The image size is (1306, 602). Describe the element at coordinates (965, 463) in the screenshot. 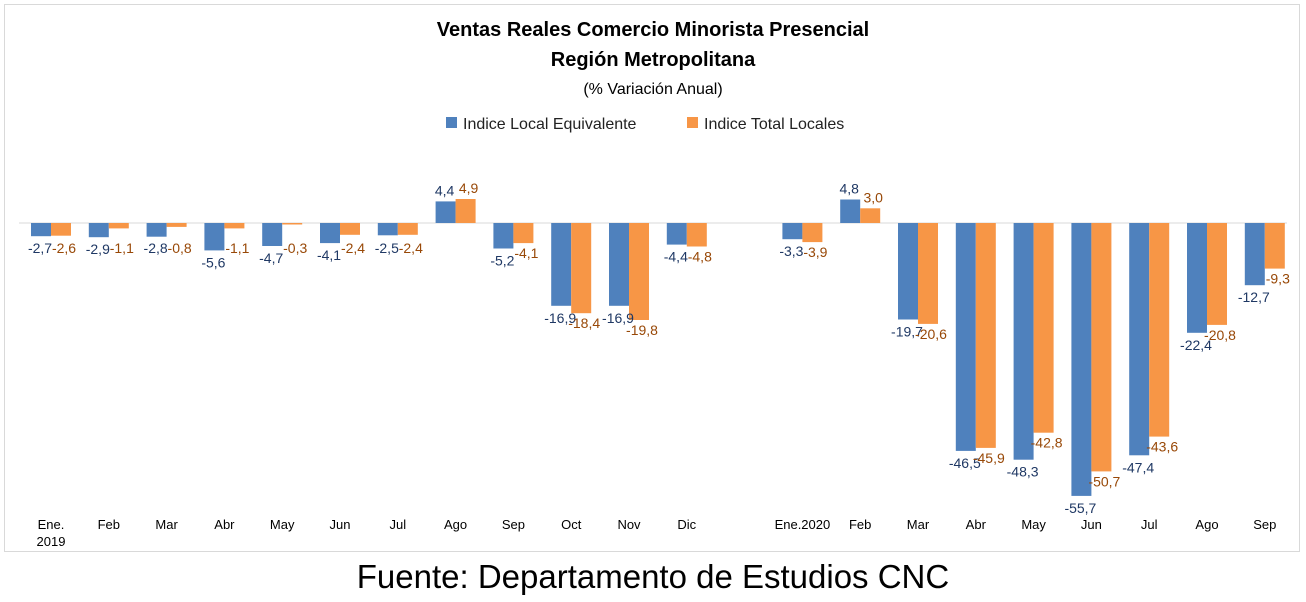

I see `data-label-series1-16: -46,5` at that location.